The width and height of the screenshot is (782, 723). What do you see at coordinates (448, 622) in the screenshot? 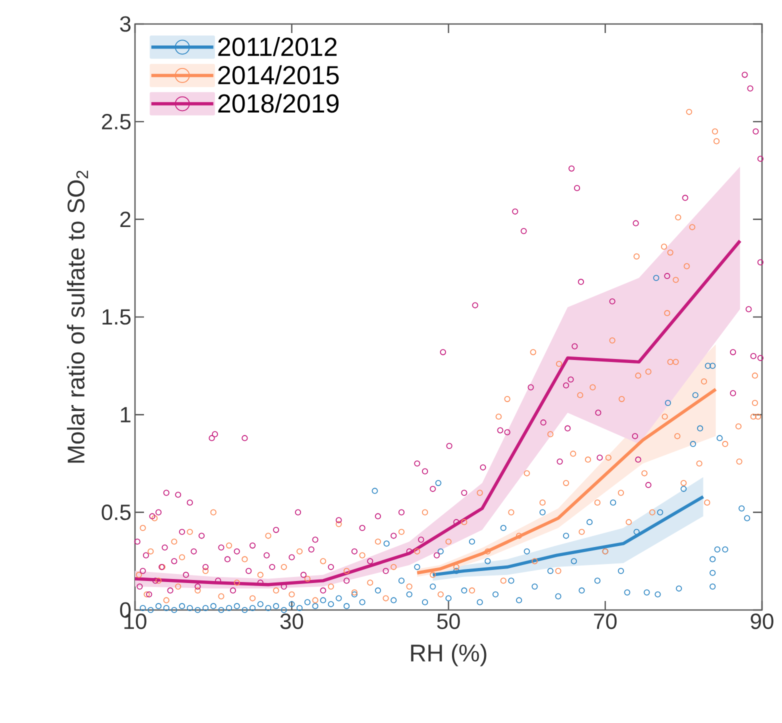
I see `x-tick-label: 50` at bounding box center [448, 622].